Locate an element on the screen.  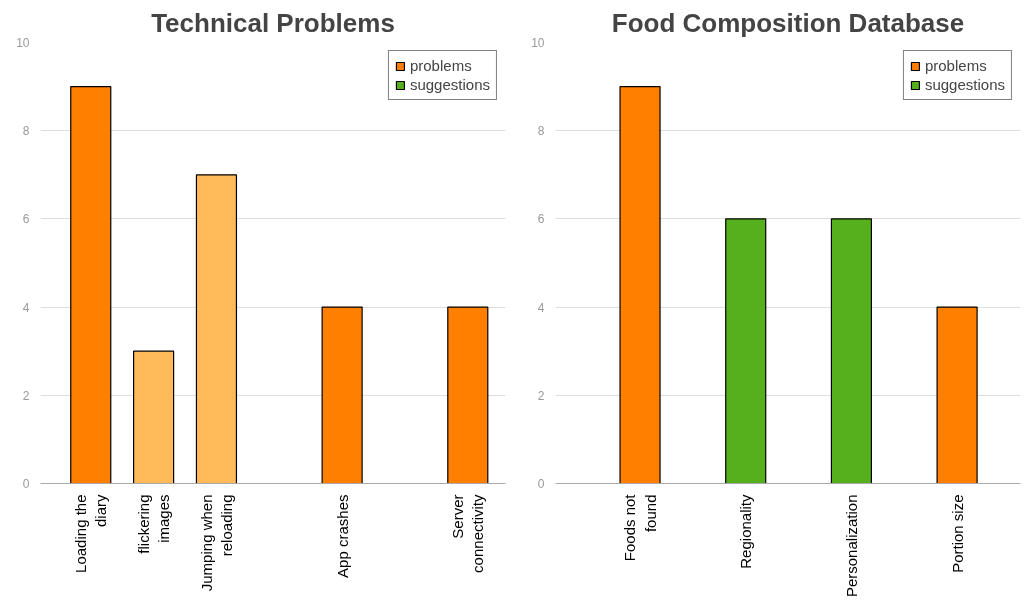
x-tick-label: Personalization is located at coordinates (851, 546).